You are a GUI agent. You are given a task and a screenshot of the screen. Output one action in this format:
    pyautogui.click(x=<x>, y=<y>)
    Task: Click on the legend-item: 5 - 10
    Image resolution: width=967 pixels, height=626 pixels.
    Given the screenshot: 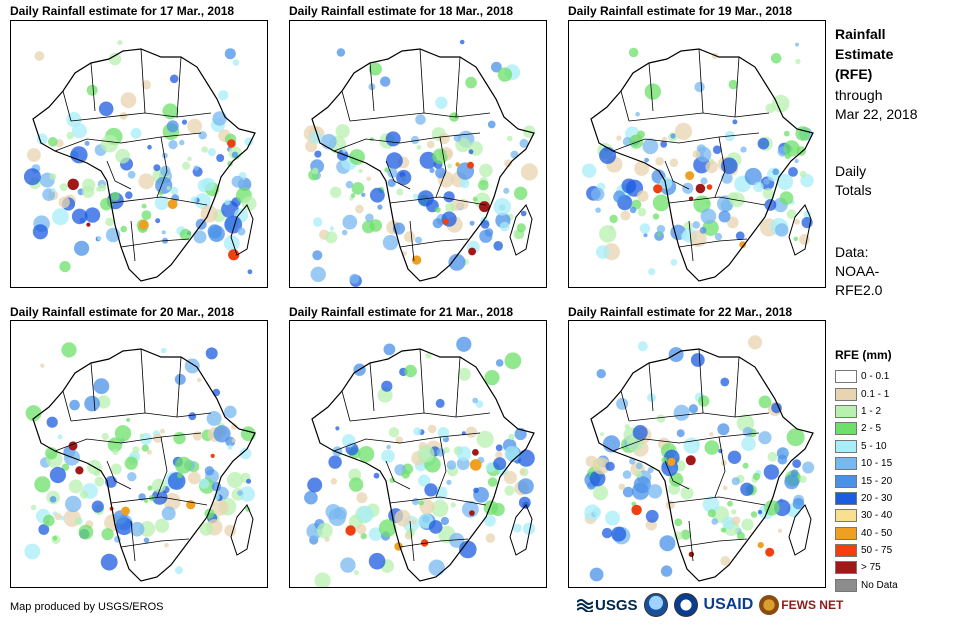 What is the action you would take?
    pyautogui.click(x=866, y=446)
    